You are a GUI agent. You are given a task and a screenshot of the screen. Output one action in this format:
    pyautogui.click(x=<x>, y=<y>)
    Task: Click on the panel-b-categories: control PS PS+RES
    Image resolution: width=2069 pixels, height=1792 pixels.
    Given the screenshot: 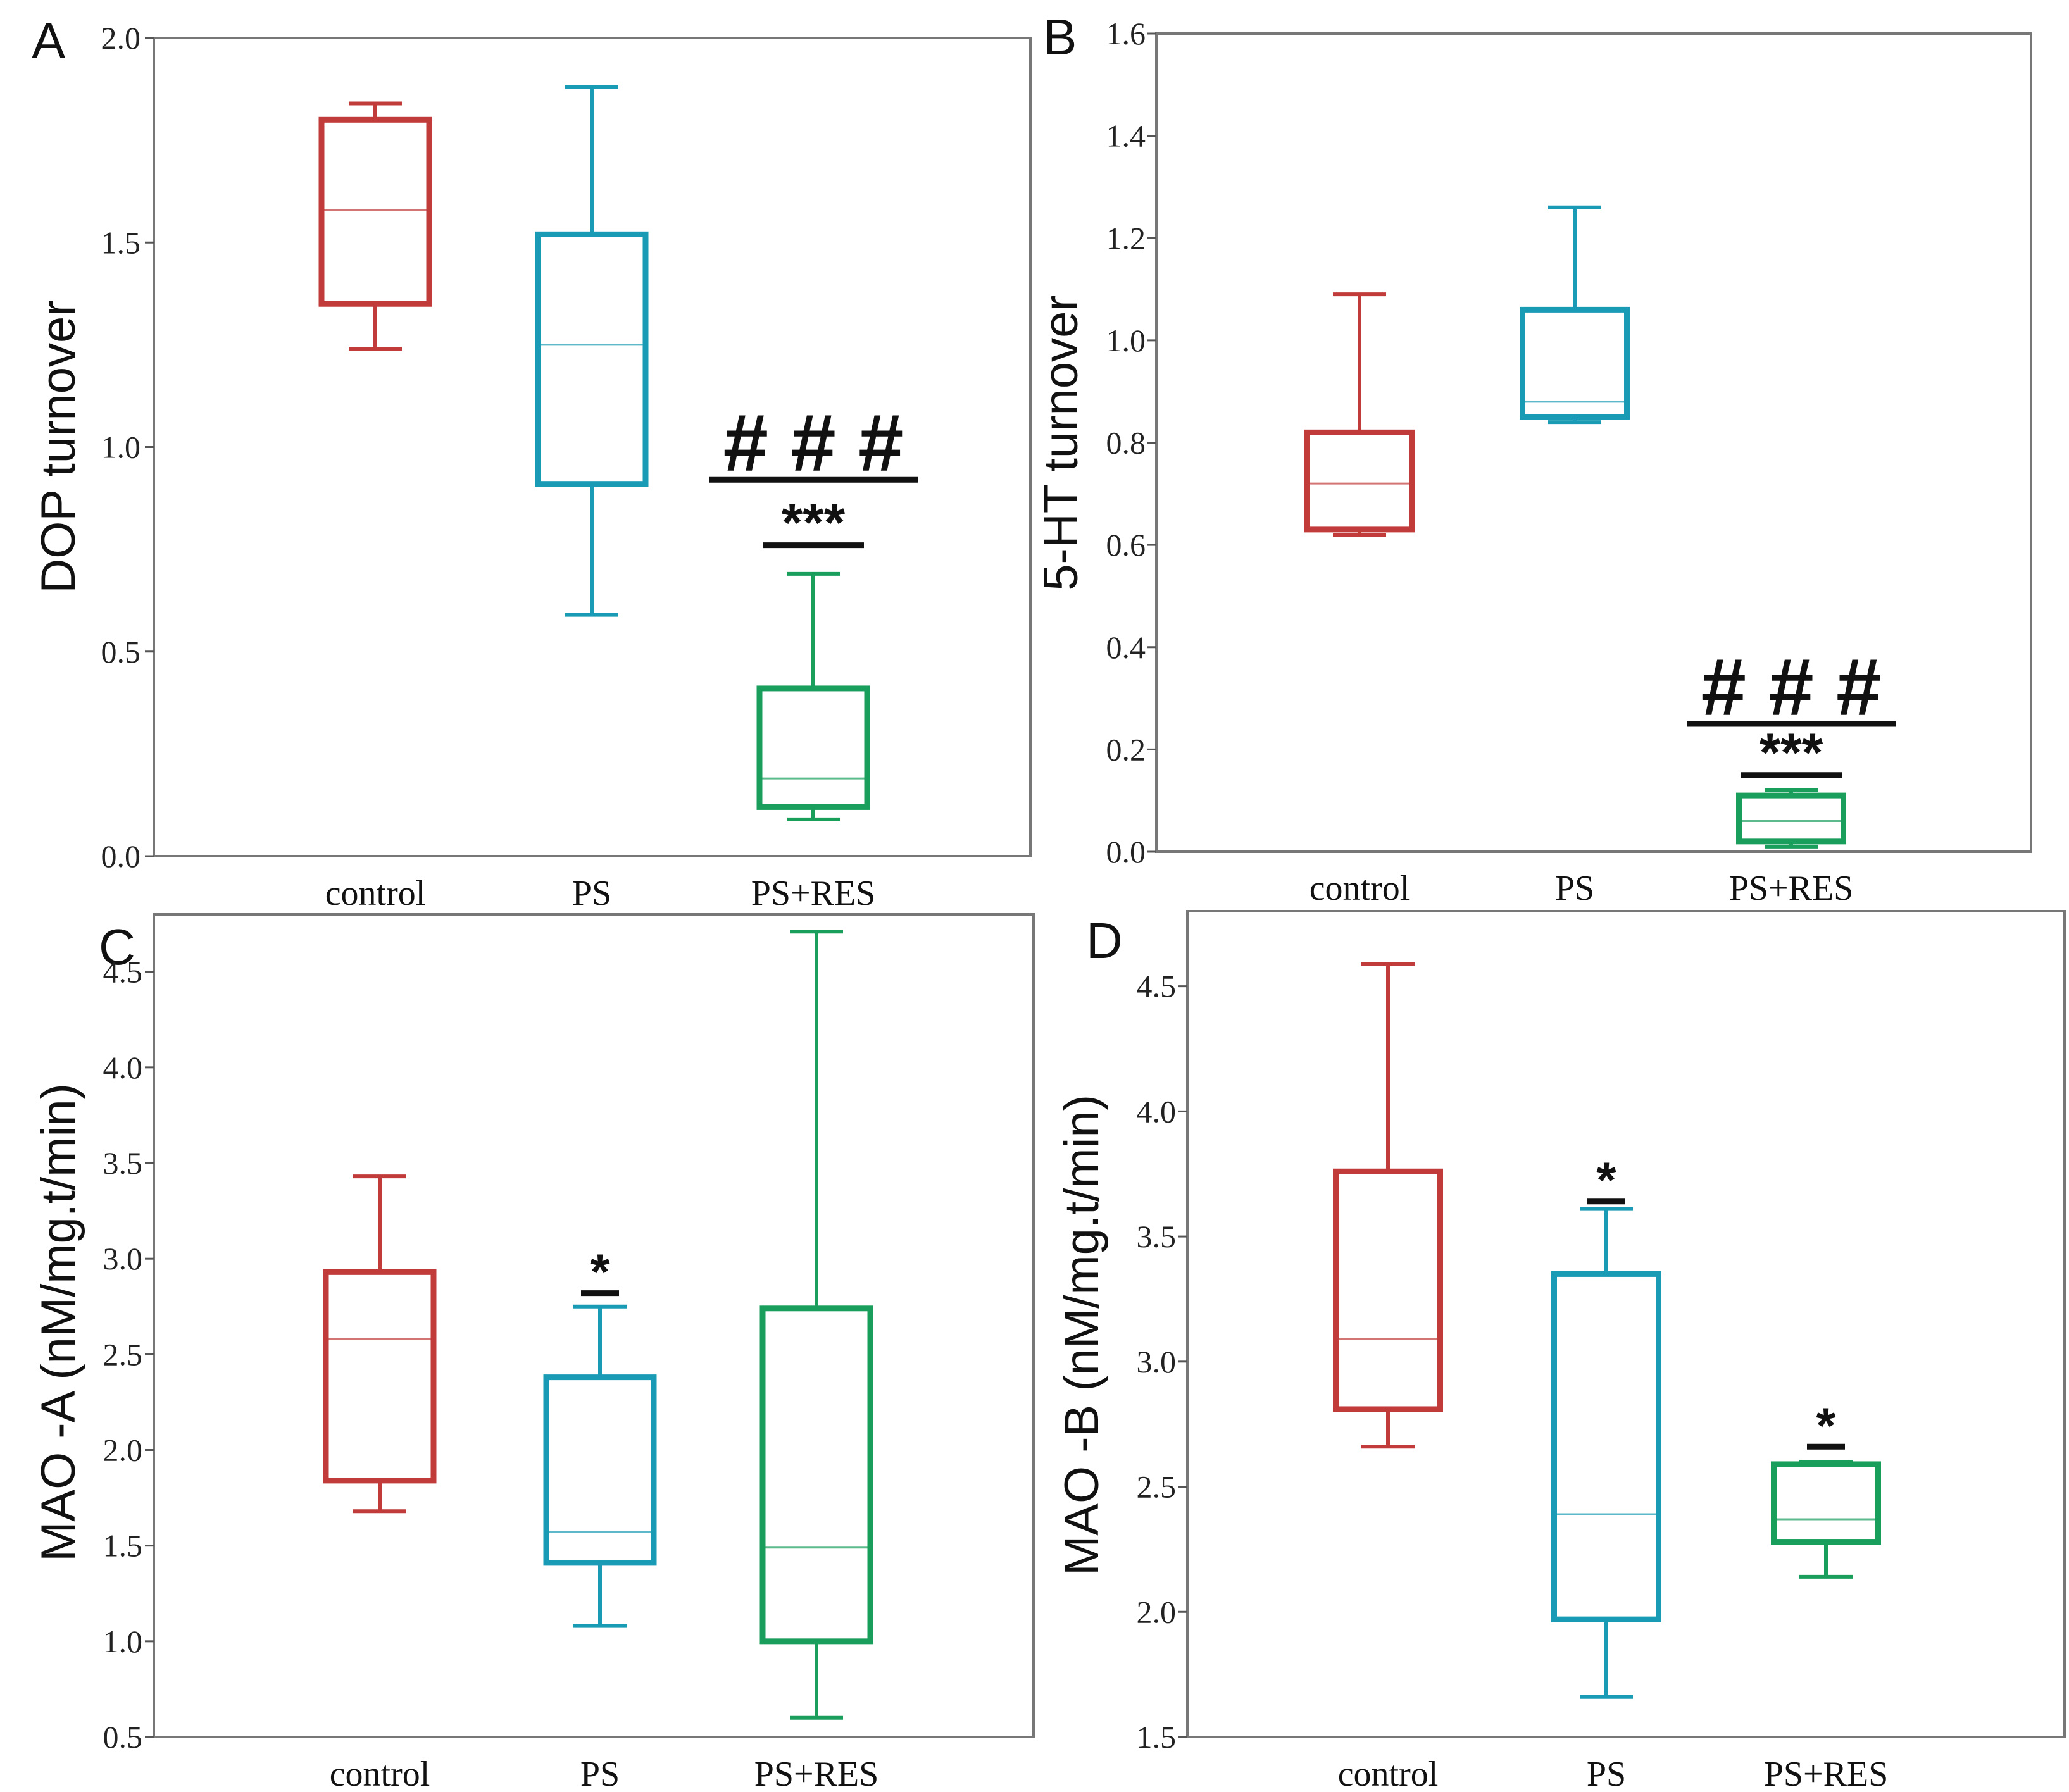 What is the action you would take?
    pyautogui.click(x=1582, y=888)
    